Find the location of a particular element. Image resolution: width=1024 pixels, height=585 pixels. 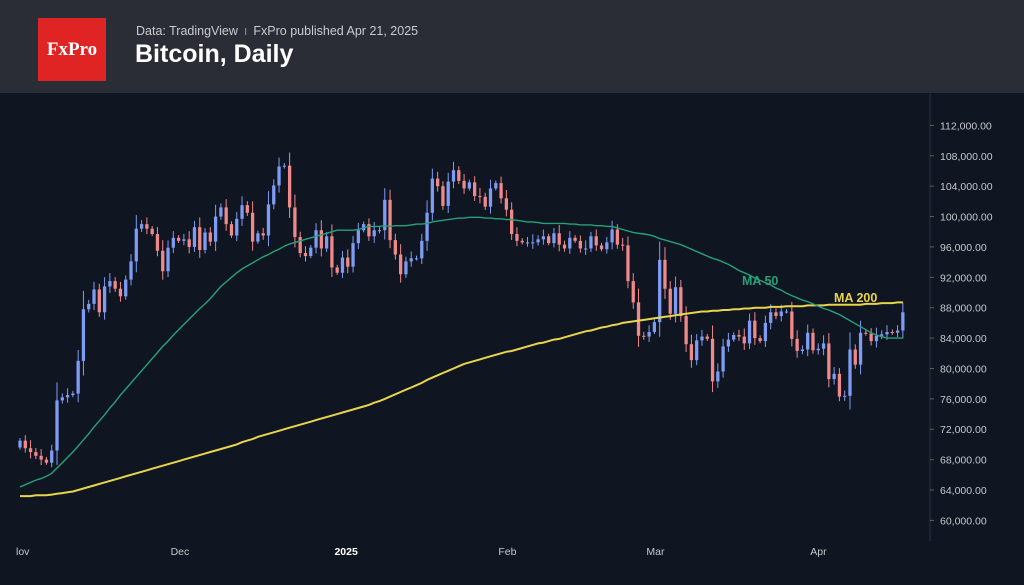

ma50-label: MA 50 is located at coordinates (760, 281).